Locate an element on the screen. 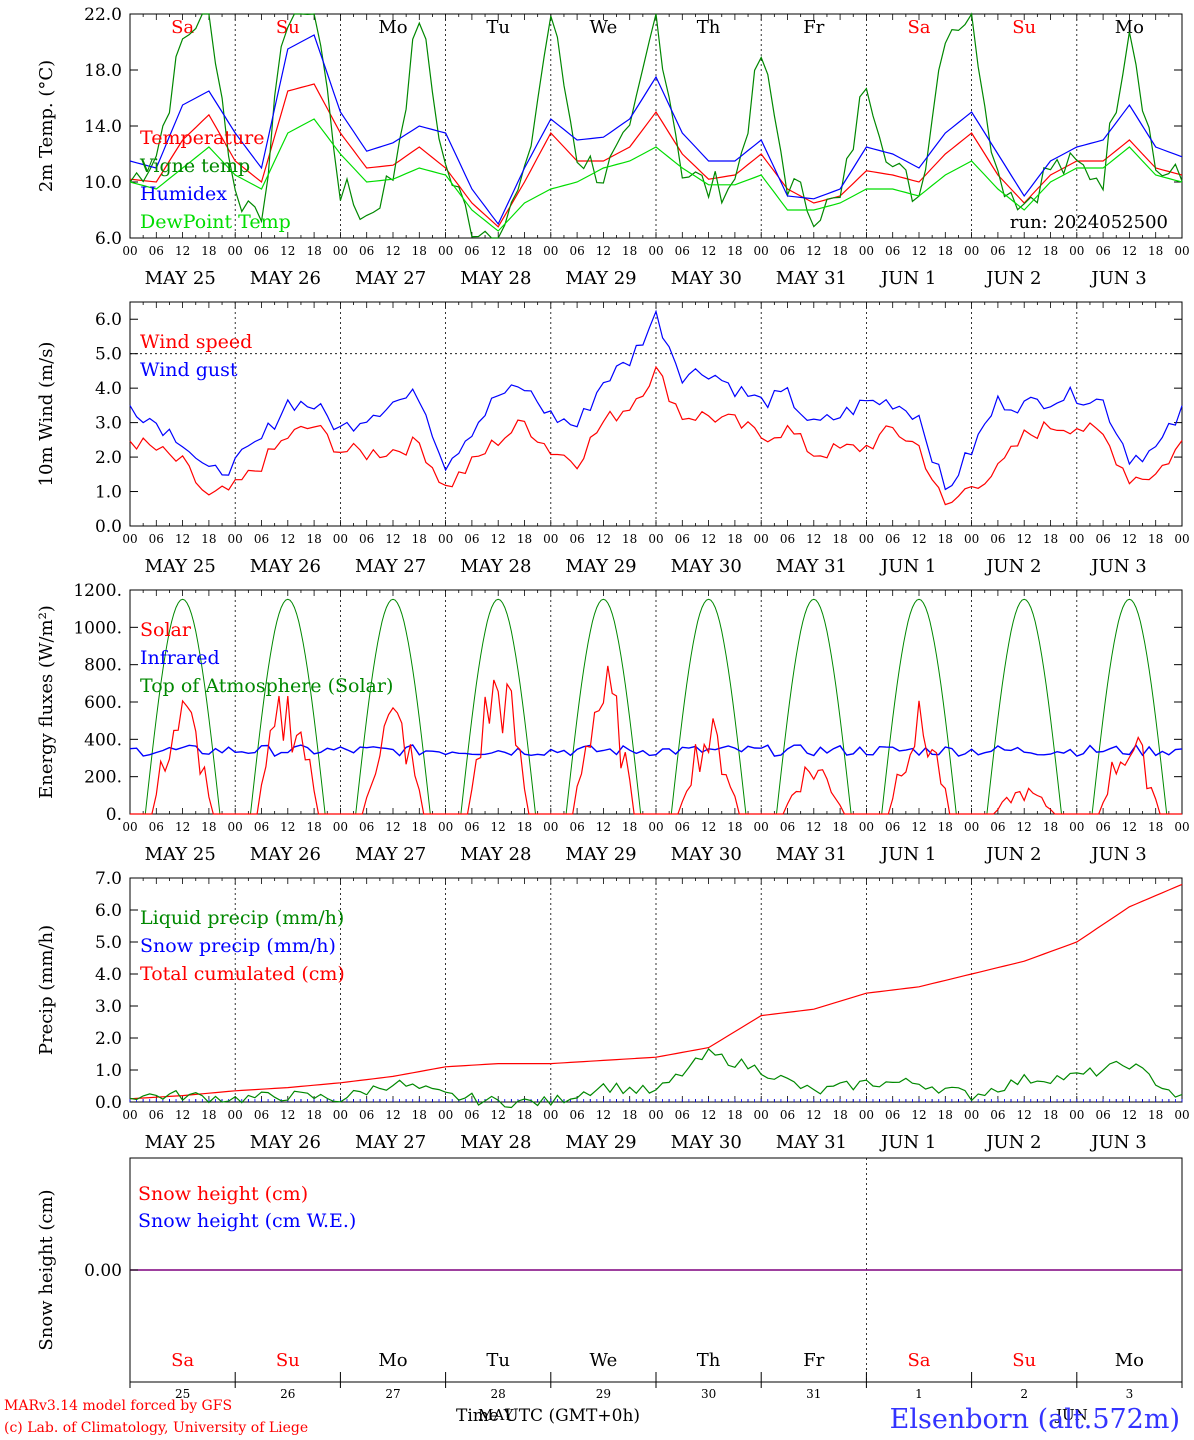 Image resolution: width=1194 pixels, height=1440 pixels. legend-entry: Top of Atmosphere (Solar) is located at coordinates (266, 686).